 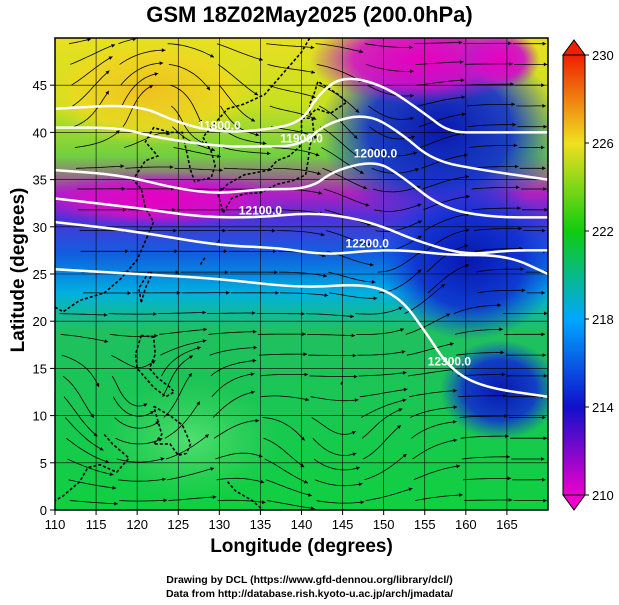 What do you see at coordinates (40, 180) in the screenshot?
I see `y-tick-label-7: 35` at bounding box center [40, 180].